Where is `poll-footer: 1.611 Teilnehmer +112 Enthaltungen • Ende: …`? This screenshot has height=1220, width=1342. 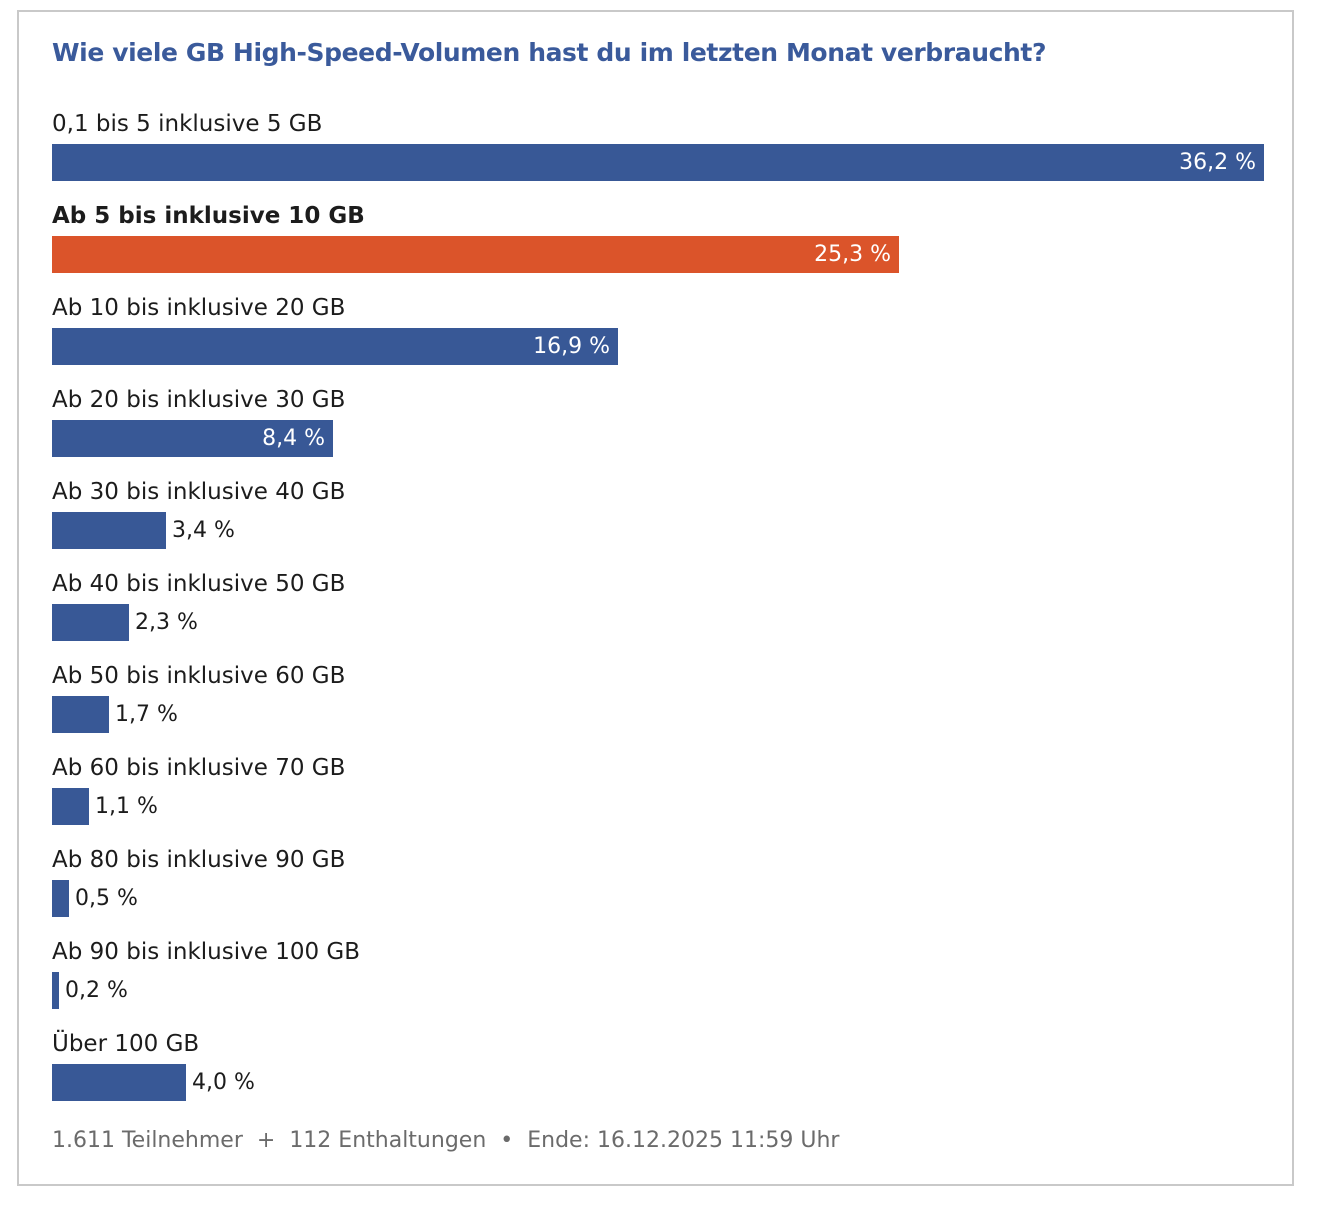
poll-footer: 1.611 Teilnehmer +112 Enthaltungen • Ende: … is located at coordinates (445, 1140).